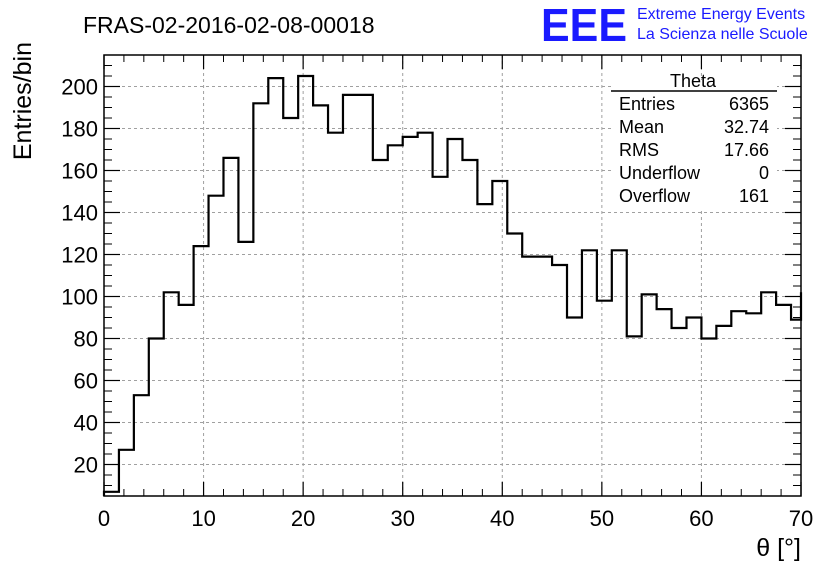 Image resolution: width=836 pixels, height=572 pixels. What do you see at coordinates (86, 465) in the screenshot?
I see `y-tick-label: 20` at bounding box center [86, 465].